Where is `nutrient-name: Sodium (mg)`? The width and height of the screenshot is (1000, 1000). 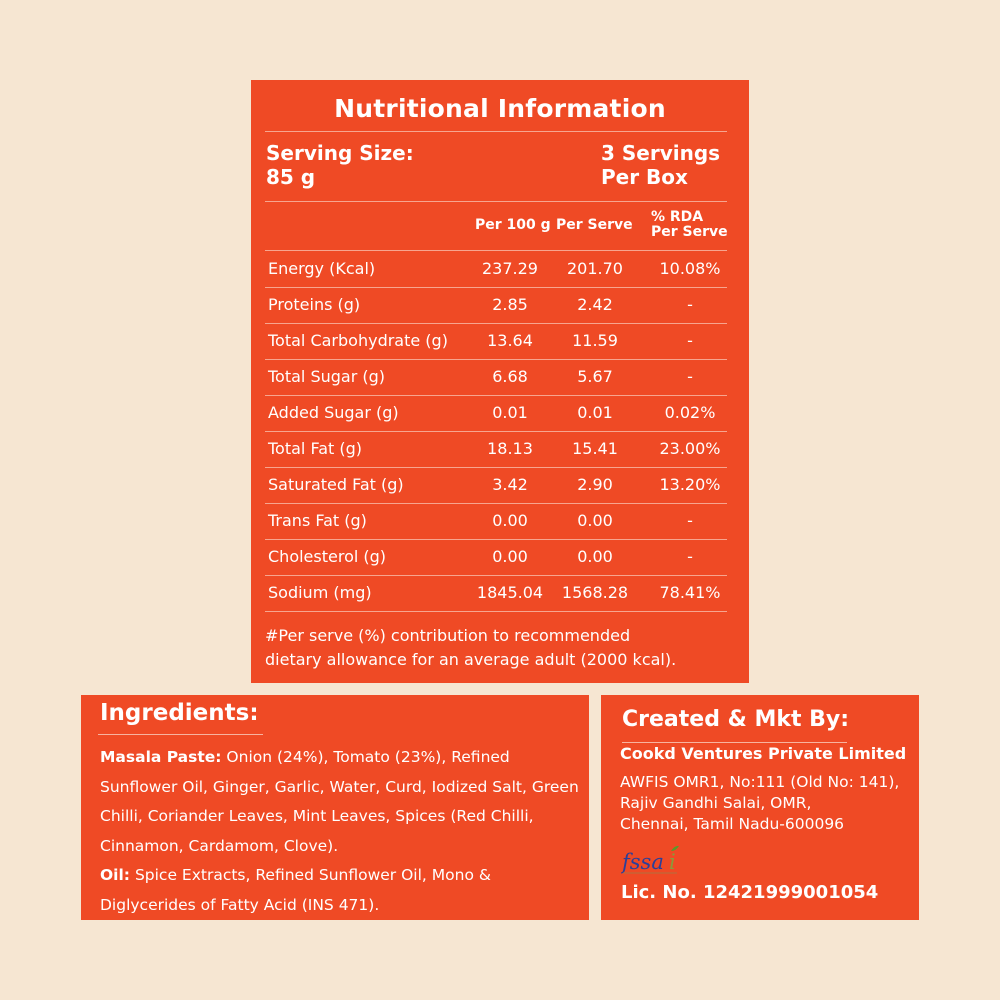 nutrient-name: Sodium (mg) is located at coordinates (320, 592).